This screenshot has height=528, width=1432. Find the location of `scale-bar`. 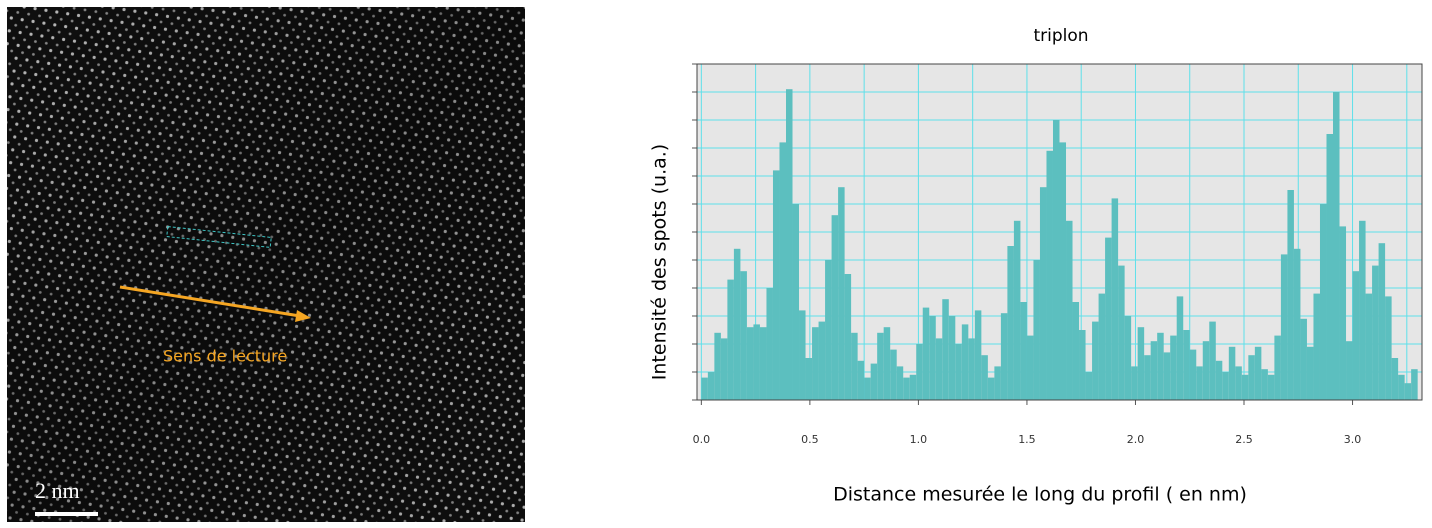

scale-bar is located at coordinates (66, 514).